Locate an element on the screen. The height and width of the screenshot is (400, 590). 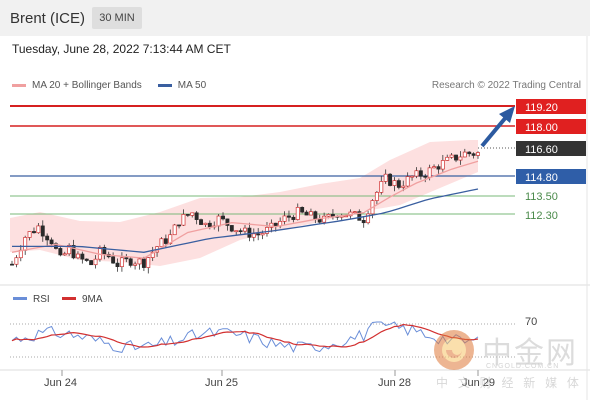
rsi-level-label: 70 is located at coordinates (531, 322).